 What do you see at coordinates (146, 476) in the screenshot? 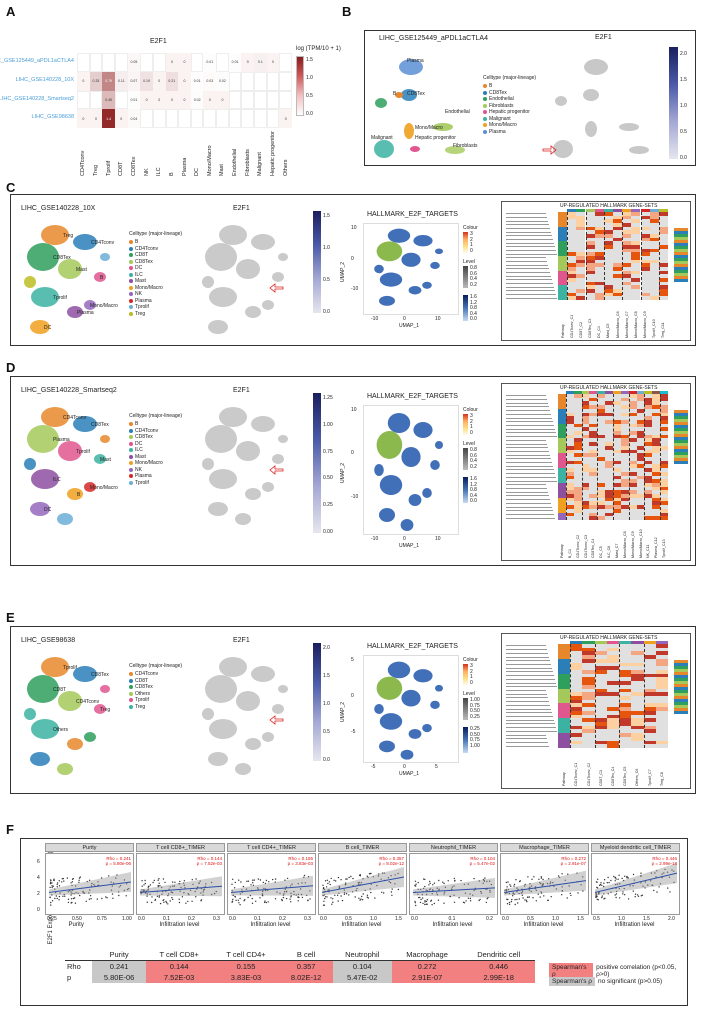
I see `panel_d-legend-item: Plasma` at bounding box center [146, 476].